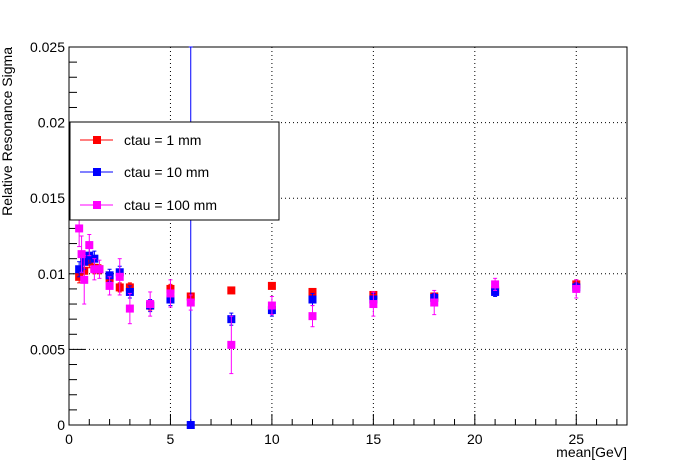  Describe the element at coordinates (61, 425) in the screenshot. I see `y-tick-label: 0` at that location.